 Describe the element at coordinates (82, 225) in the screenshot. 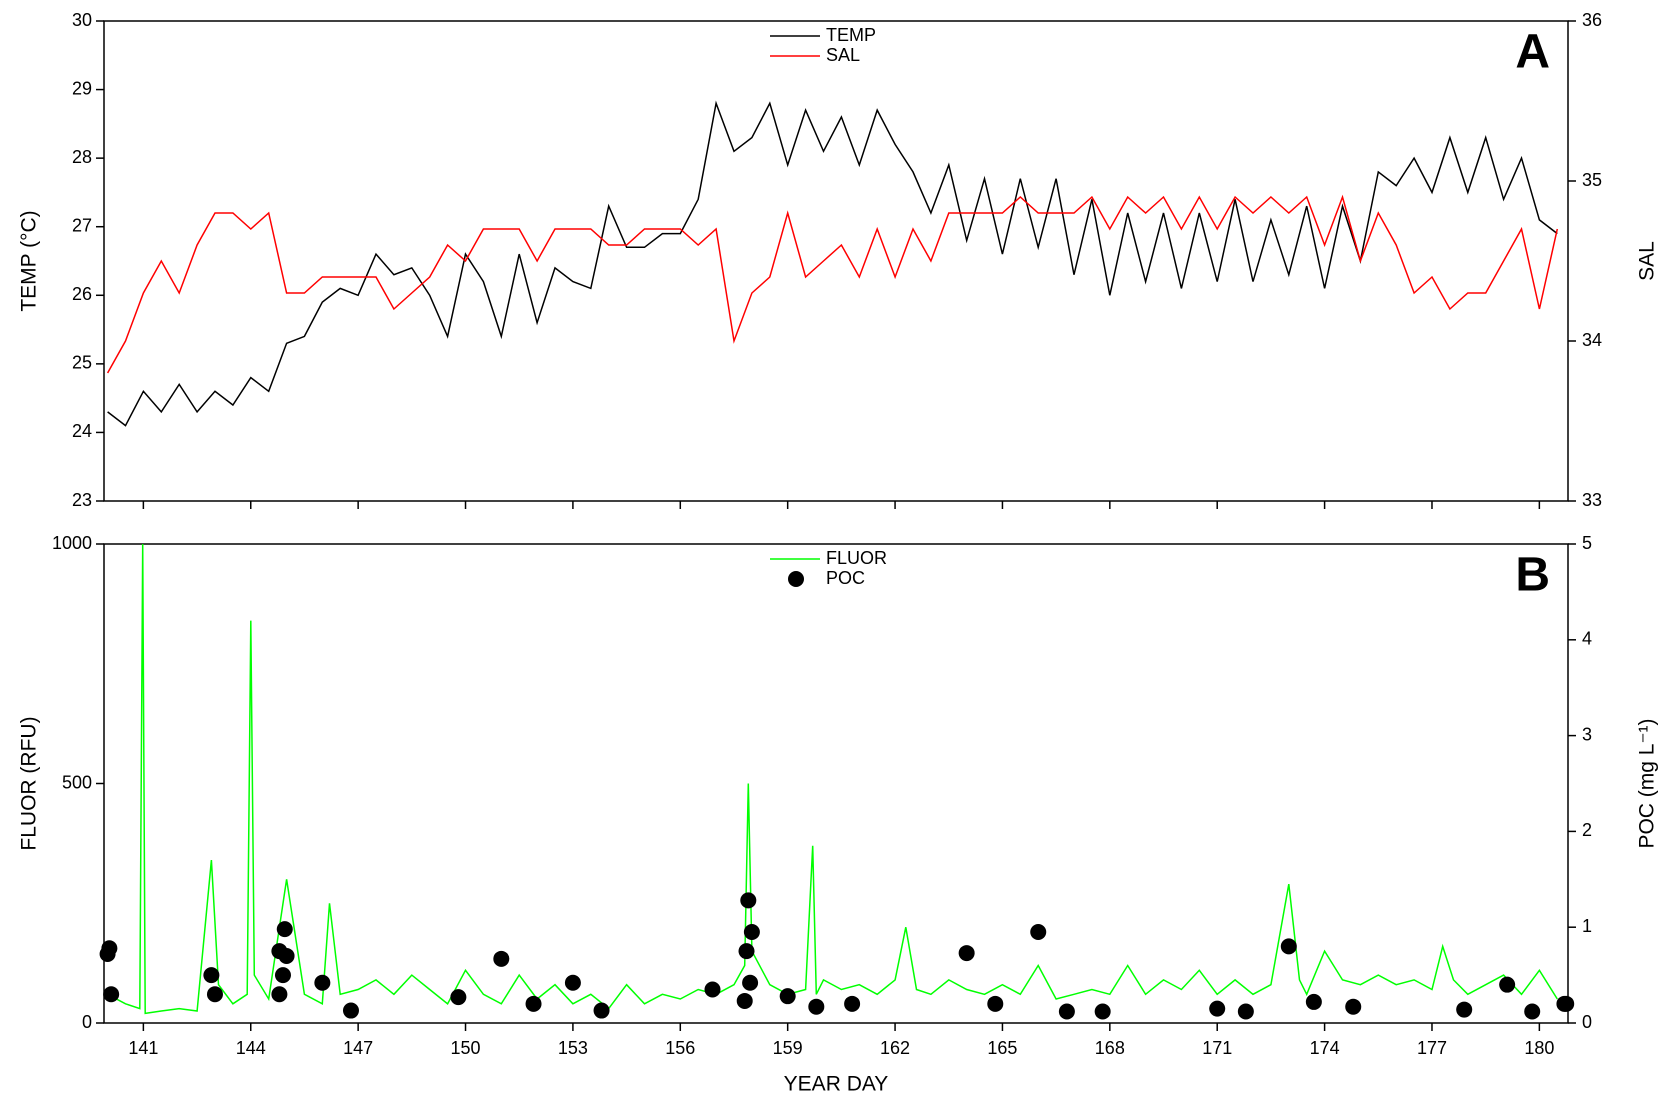

I see `y-tick-label: 27` at that location.